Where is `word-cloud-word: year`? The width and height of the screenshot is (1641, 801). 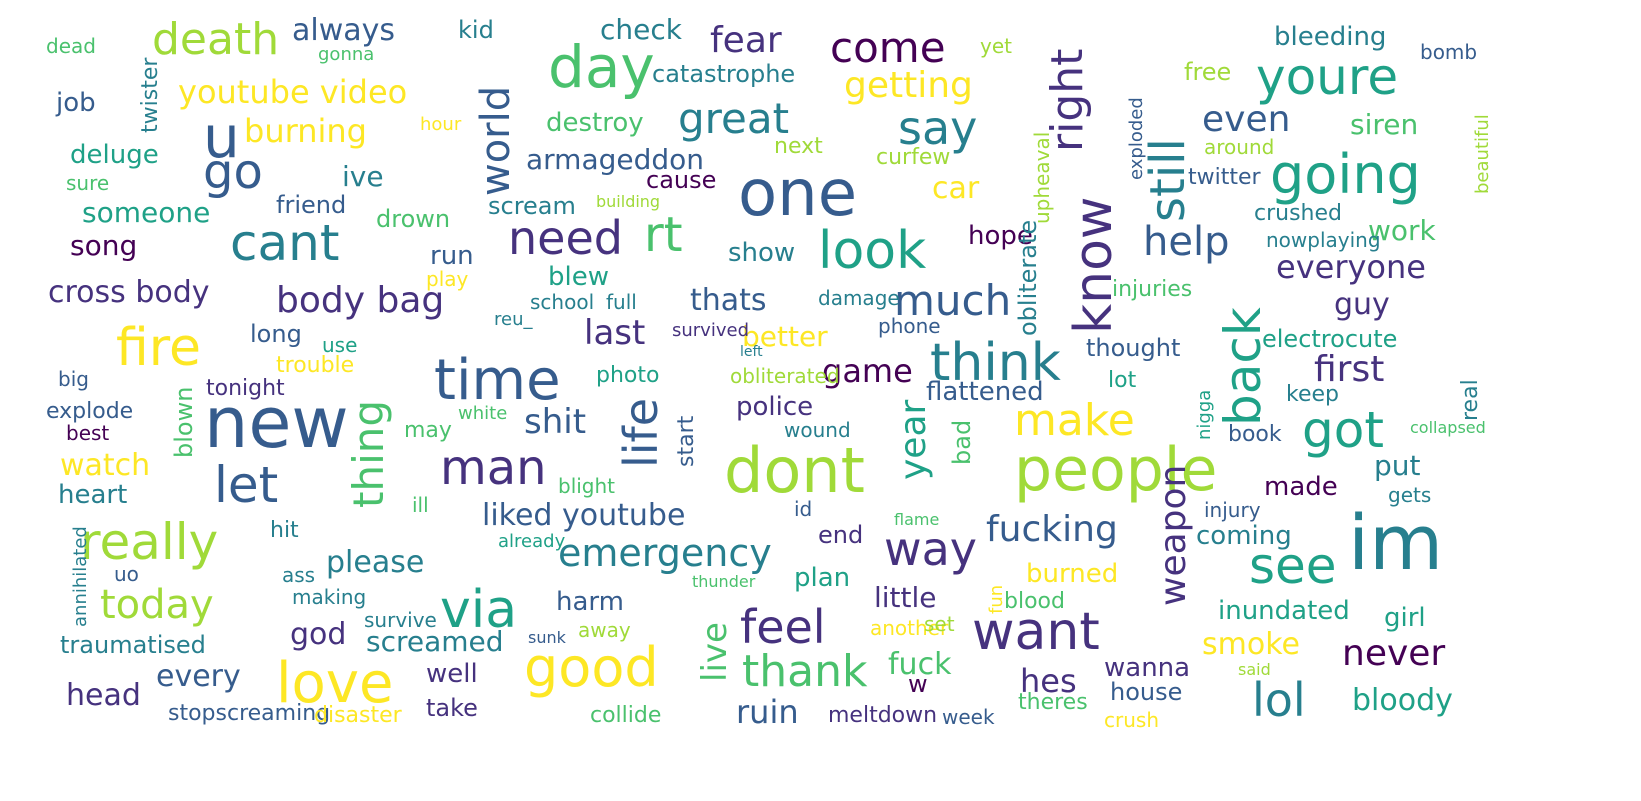
word-cloud-word: year is located at coordinates (913, 439).